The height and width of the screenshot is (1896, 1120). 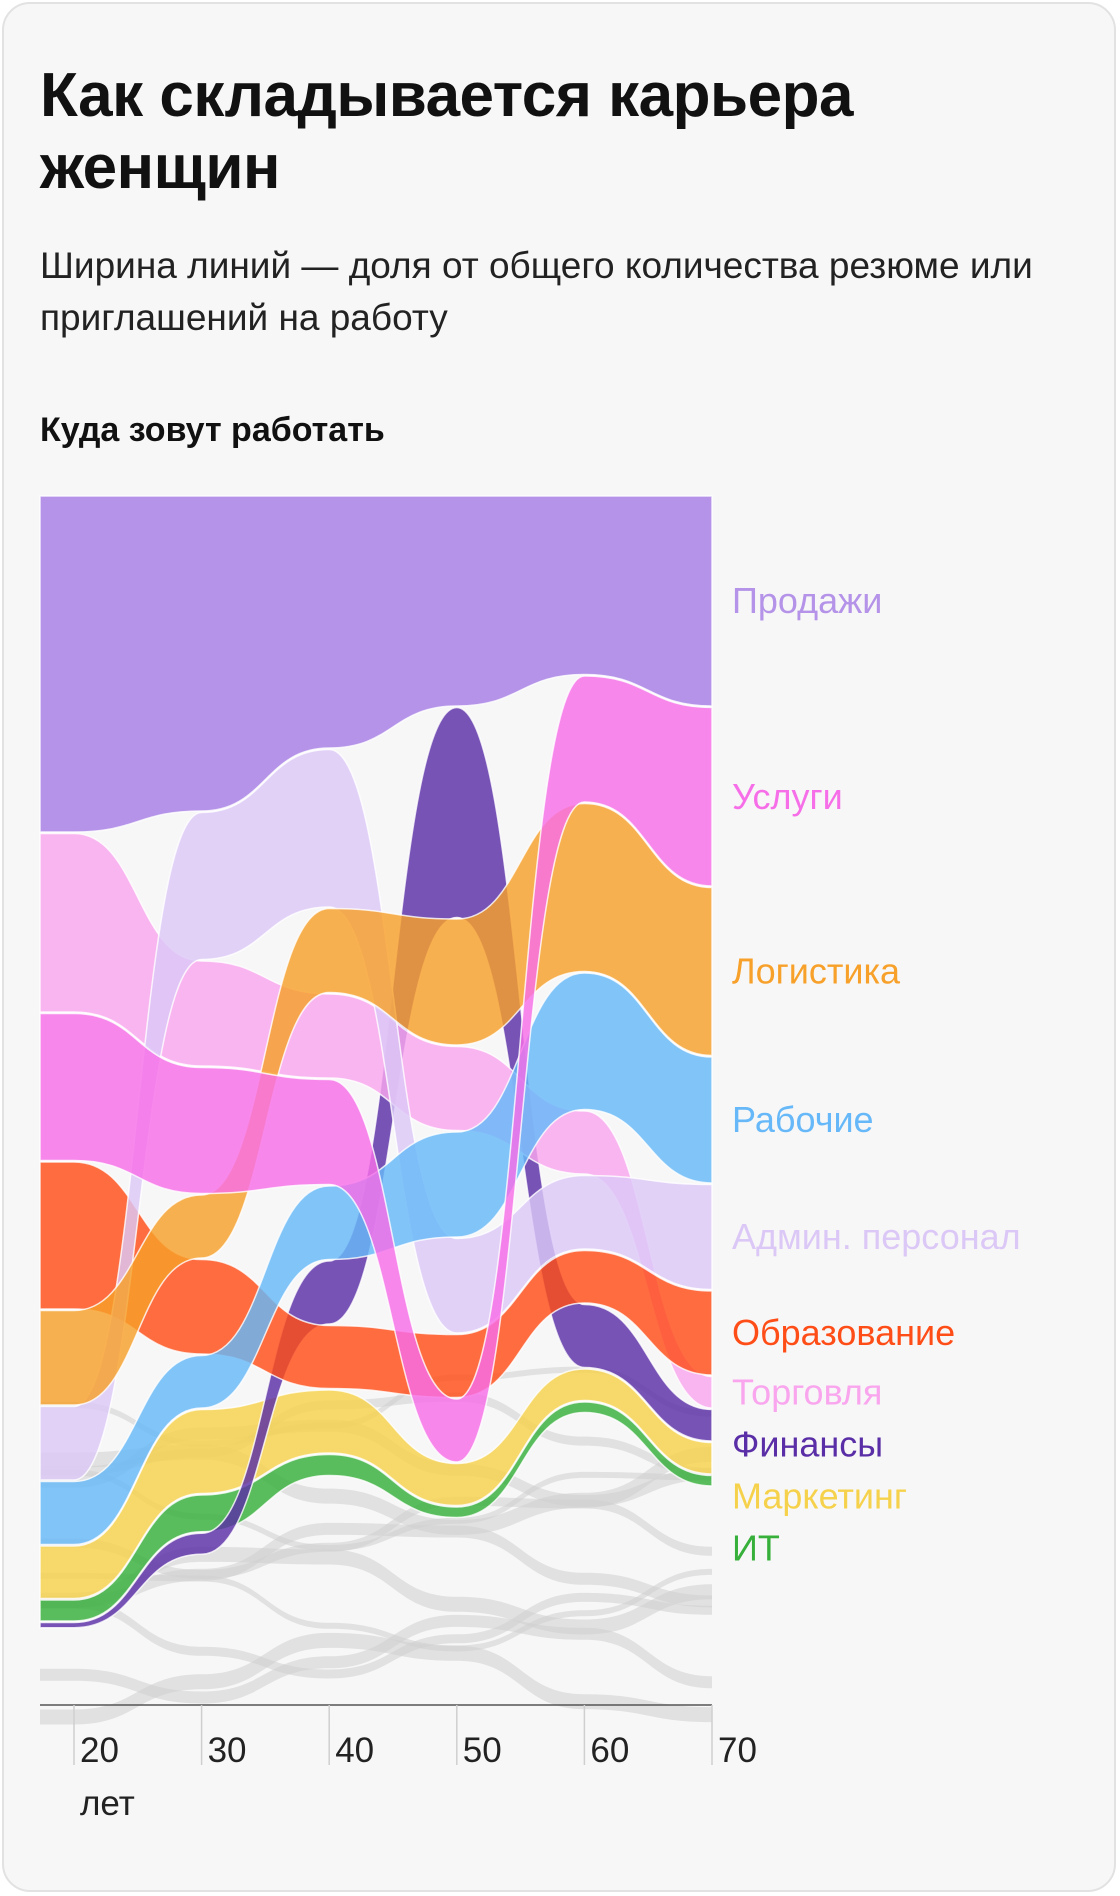 I want to click on series-label-9: ИТ, so click(x=756, y=1547).